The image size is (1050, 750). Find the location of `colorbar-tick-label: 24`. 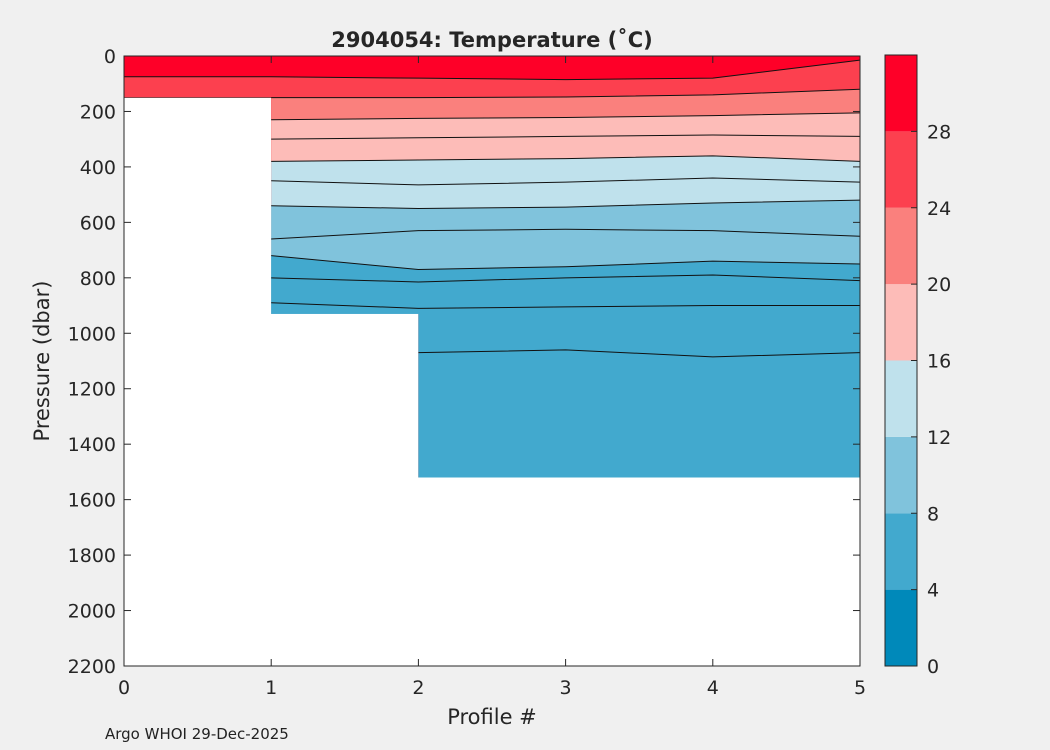

colorbar-tick-label: 24 is located at coordinates (939, 209).